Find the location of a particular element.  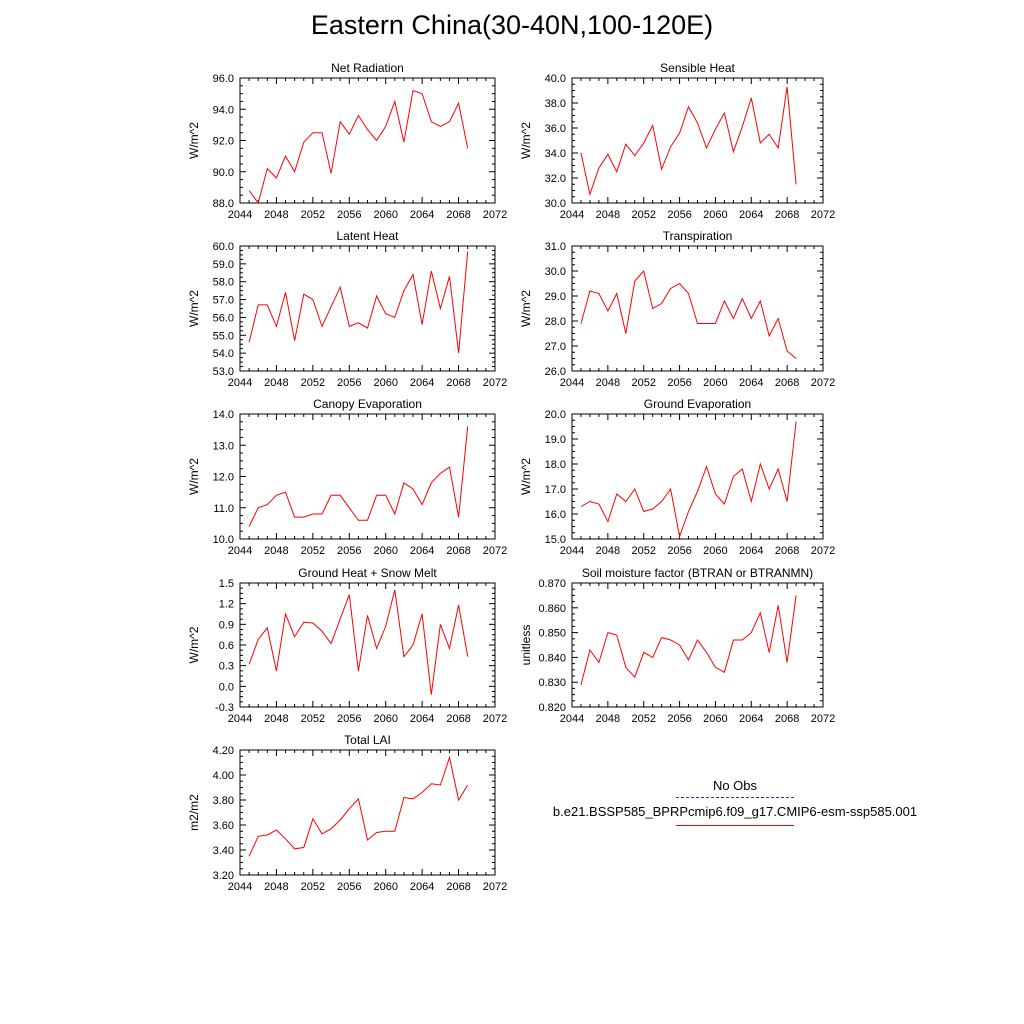

y-tick-label: 29.0 is located at coordinates (555, 297).